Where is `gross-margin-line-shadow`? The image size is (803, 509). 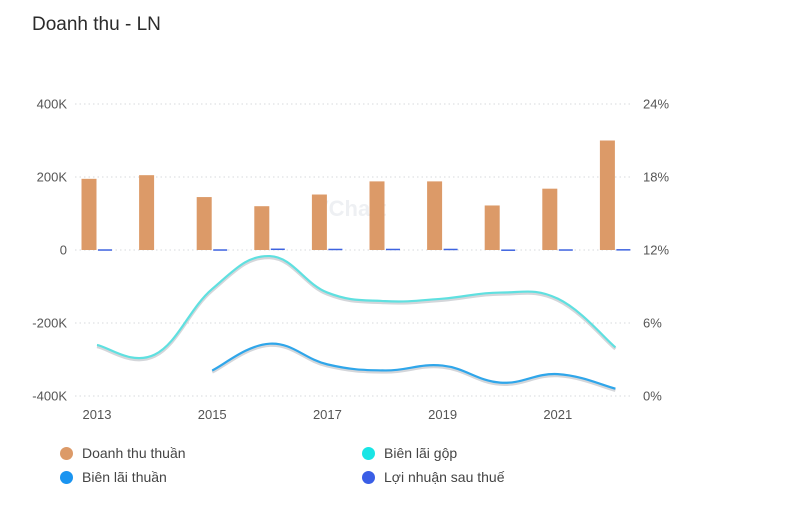
gross-margin-line-shadow is located at coordinates (356, 309).